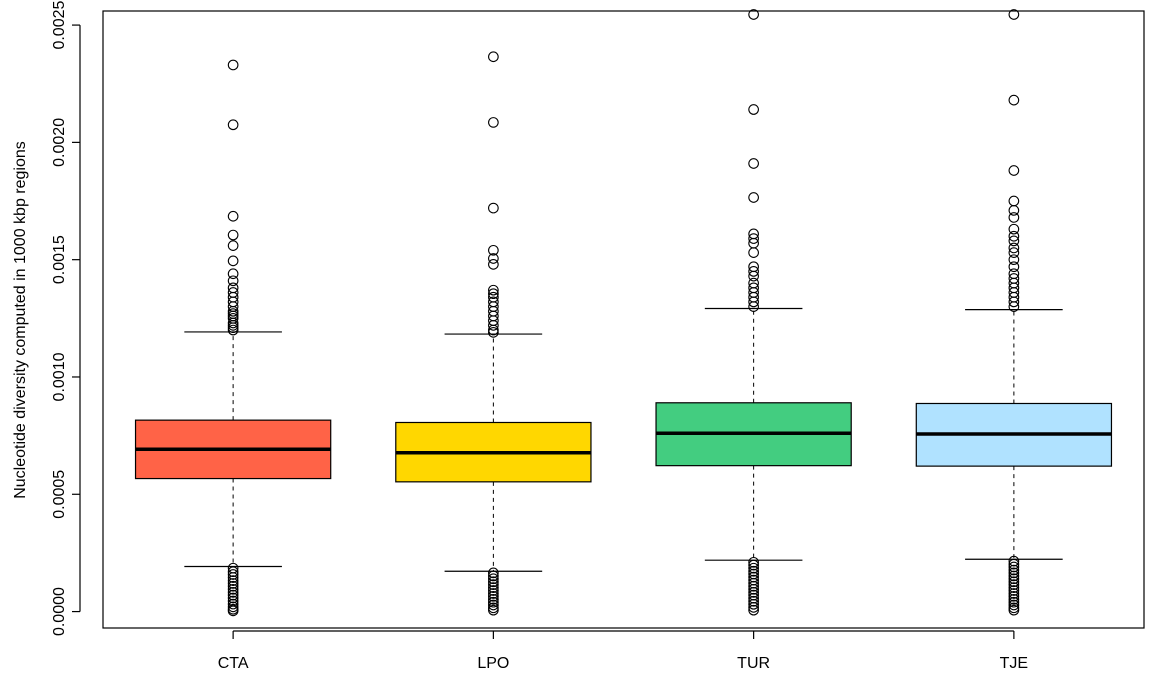 Image resolution: width=1150 pixels, height=681 pixels. I want to click on y-tick-label: 0.0010, so click(59, 376).